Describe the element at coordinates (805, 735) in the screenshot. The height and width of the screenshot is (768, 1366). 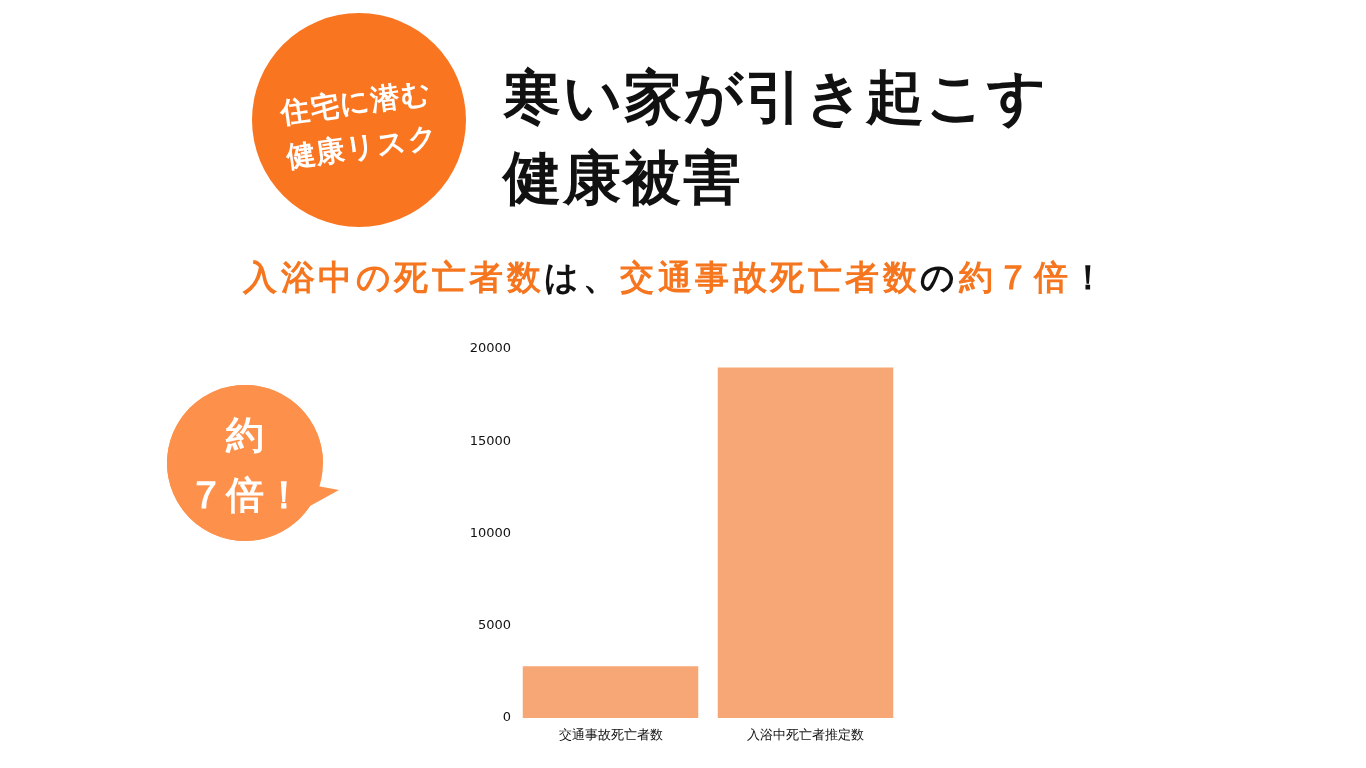
I see `x-tick-label: 入浴中死亡者推定数` at that location.